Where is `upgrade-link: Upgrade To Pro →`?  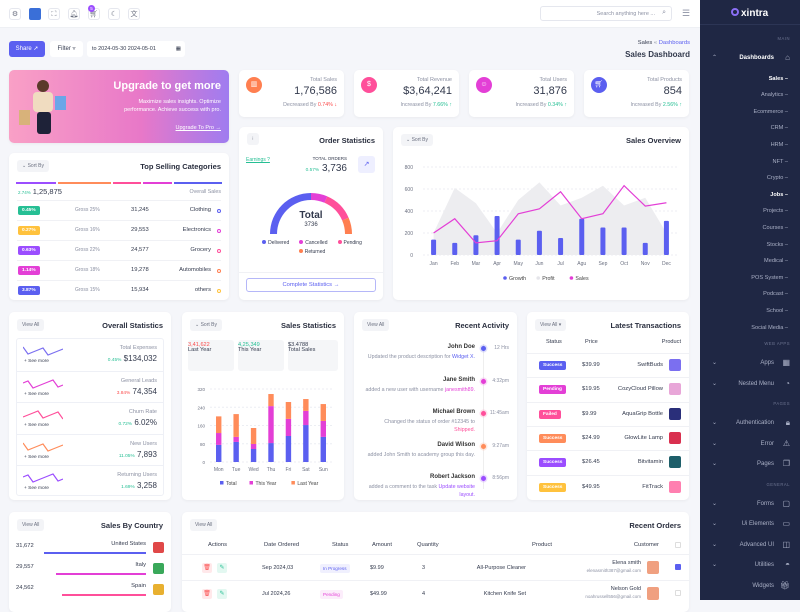
upgrade-link: Upgrade To Pro → is located at coordinates (198, 128).